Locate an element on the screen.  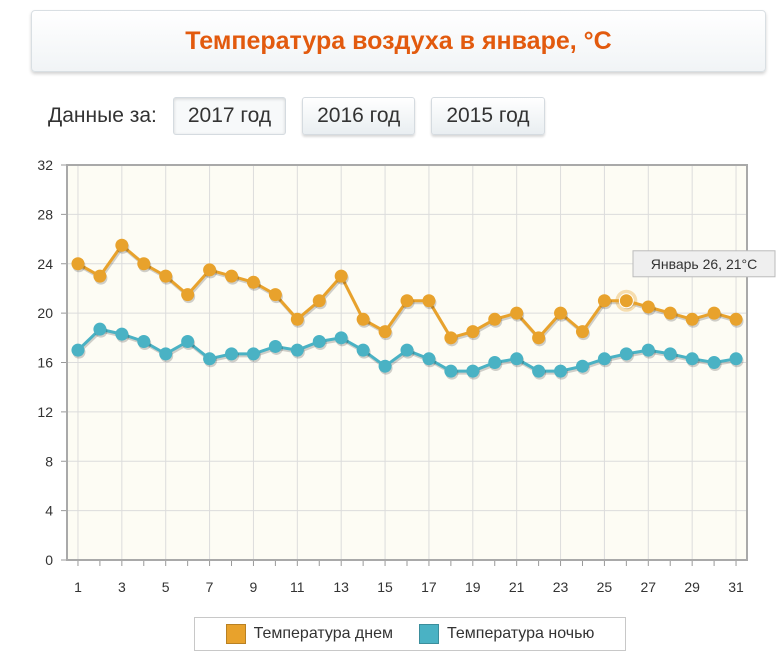
tooltip-box is located at coordinates (704, 264).